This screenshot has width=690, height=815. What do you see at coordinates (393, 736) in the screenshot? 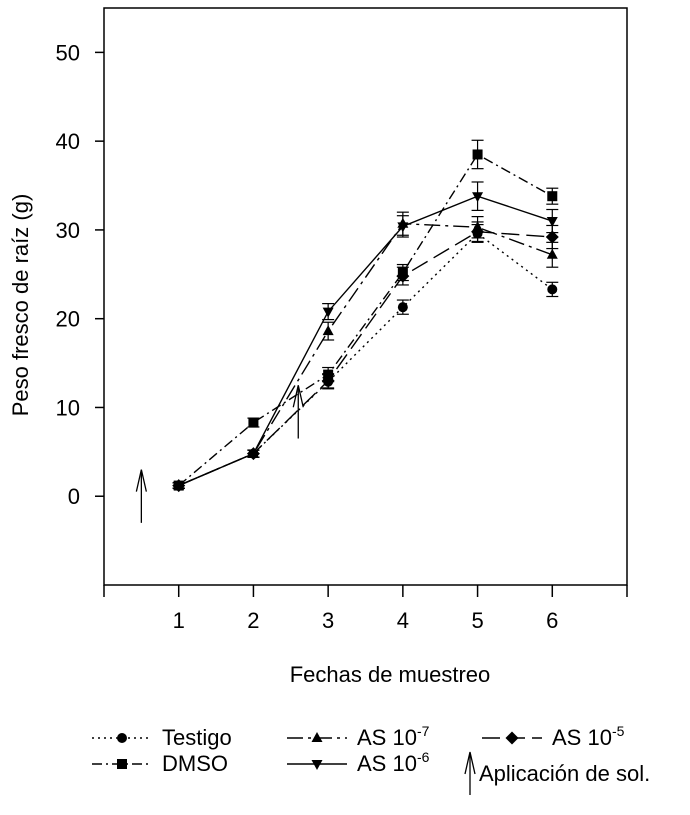
I see `legend-label: AS 10-7` at bounding box center [393, 736].